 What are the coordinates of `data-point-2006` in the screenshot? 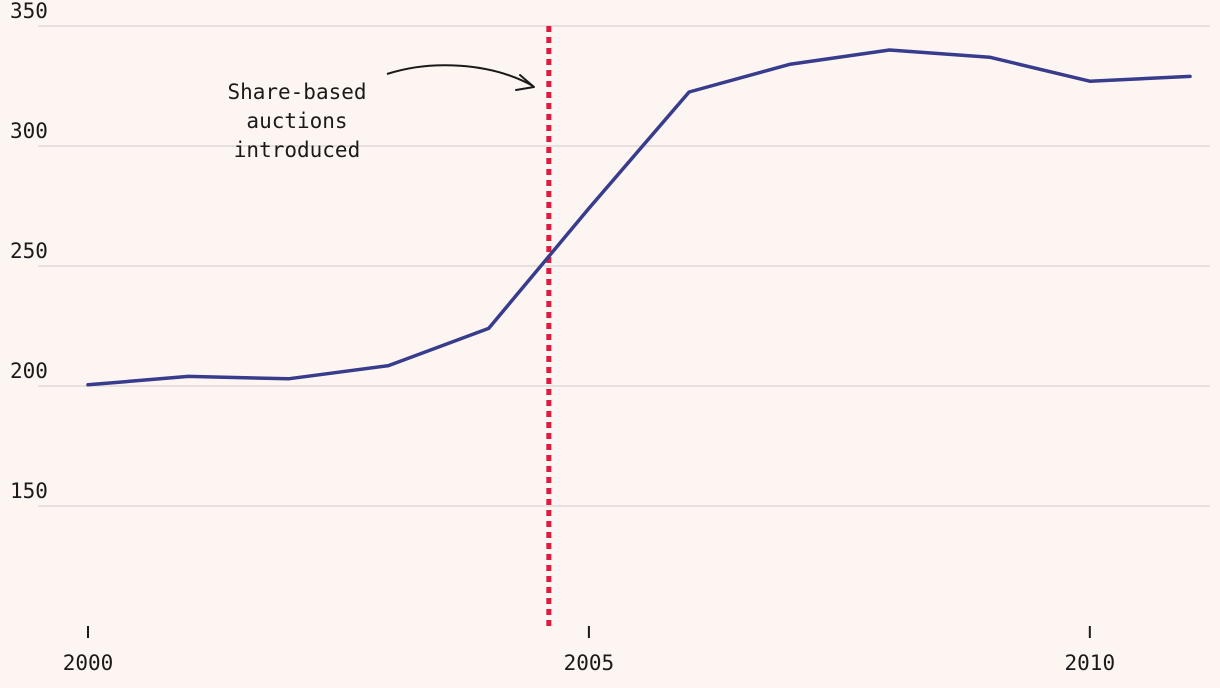 It's located at (689, 92).